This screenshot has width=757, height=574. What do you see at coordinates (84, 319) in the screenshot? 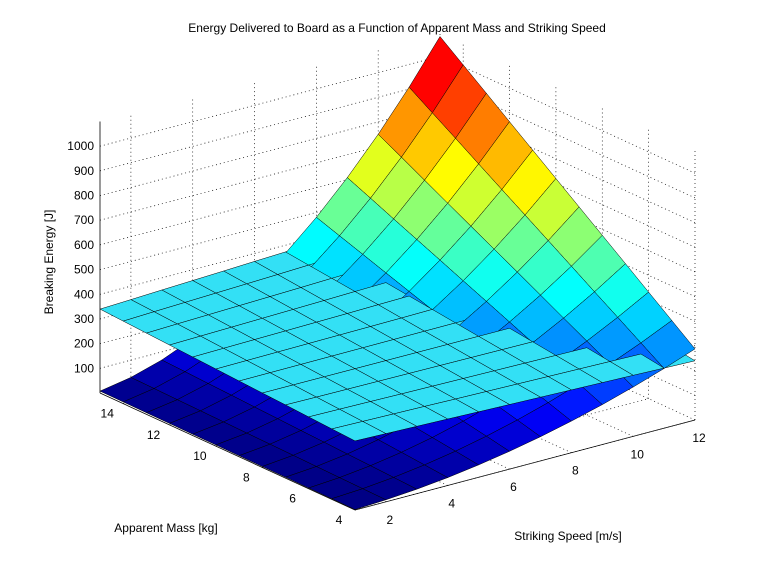
I see `z-tick-label: 300` at bounding box center [84, 319].